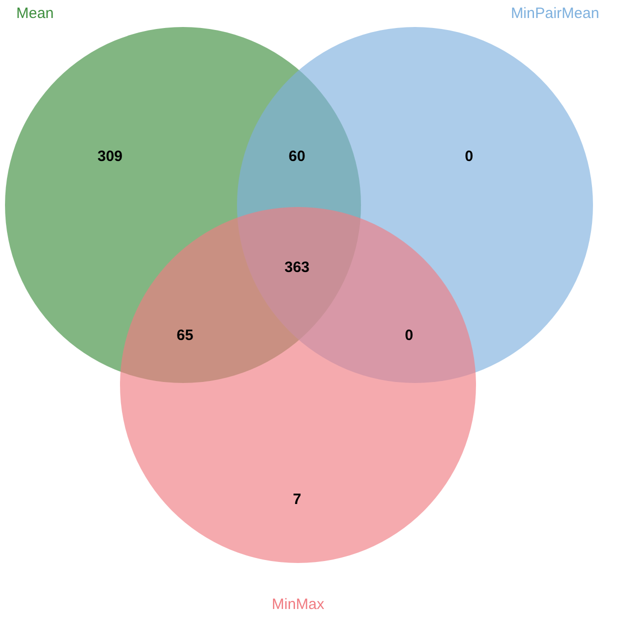 This screenshot has height=617, width=619. I want to click on data-label: 309, so click(110, 157).